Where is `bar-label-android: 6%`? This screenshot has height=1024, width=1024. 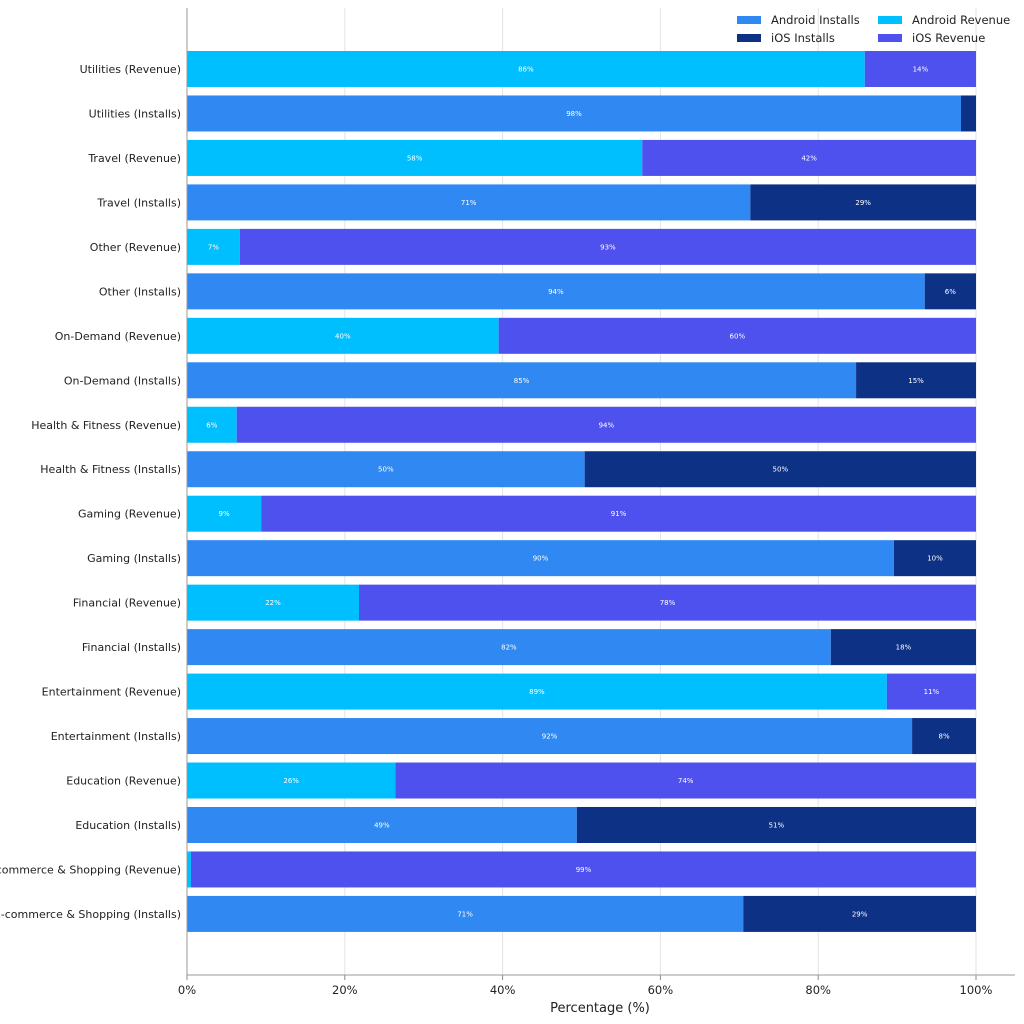 bar-label-android: 6% is located at coordinates (211, 425).